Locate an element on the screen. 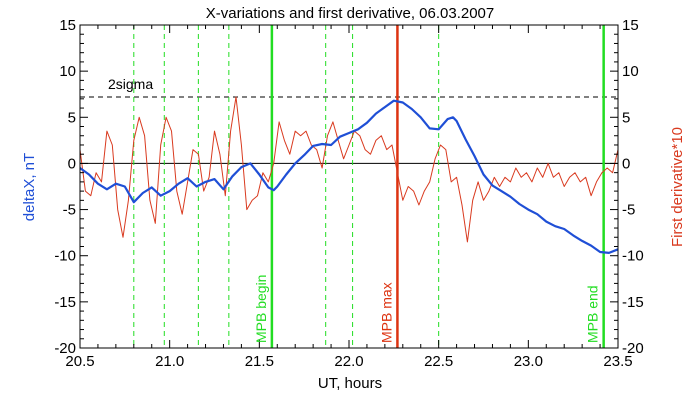 Image resolution: width=700 pixels, height=400 pixels. x-tick-label: 20.5 is located at coordinates (79, 361).